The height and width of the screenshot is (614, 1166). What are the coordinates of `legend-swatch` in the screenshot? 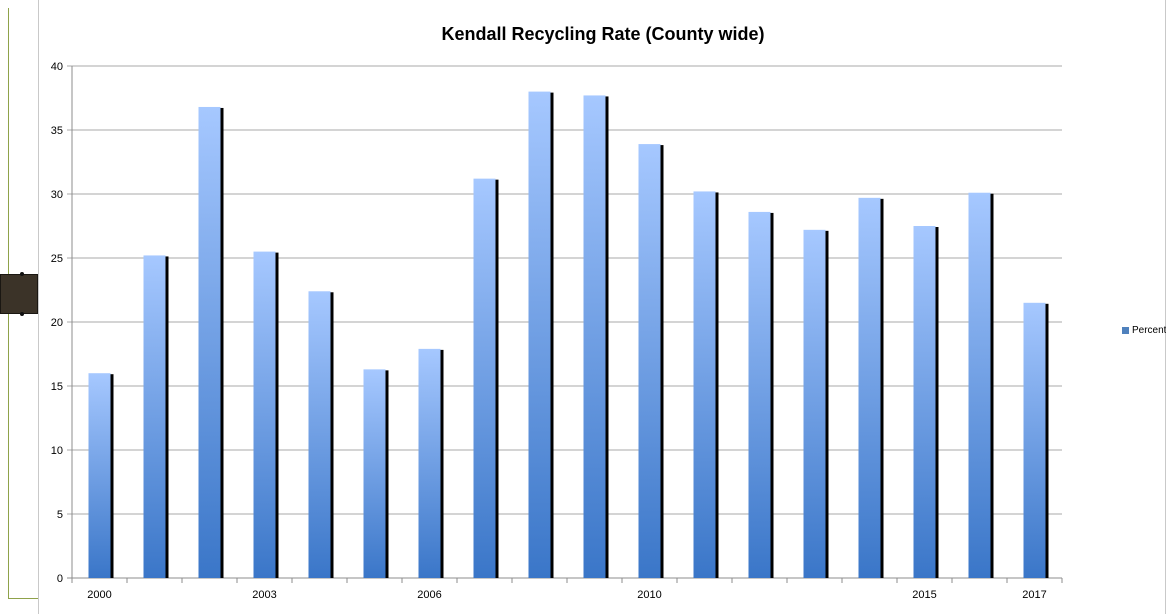 It's located at (1125, 330).